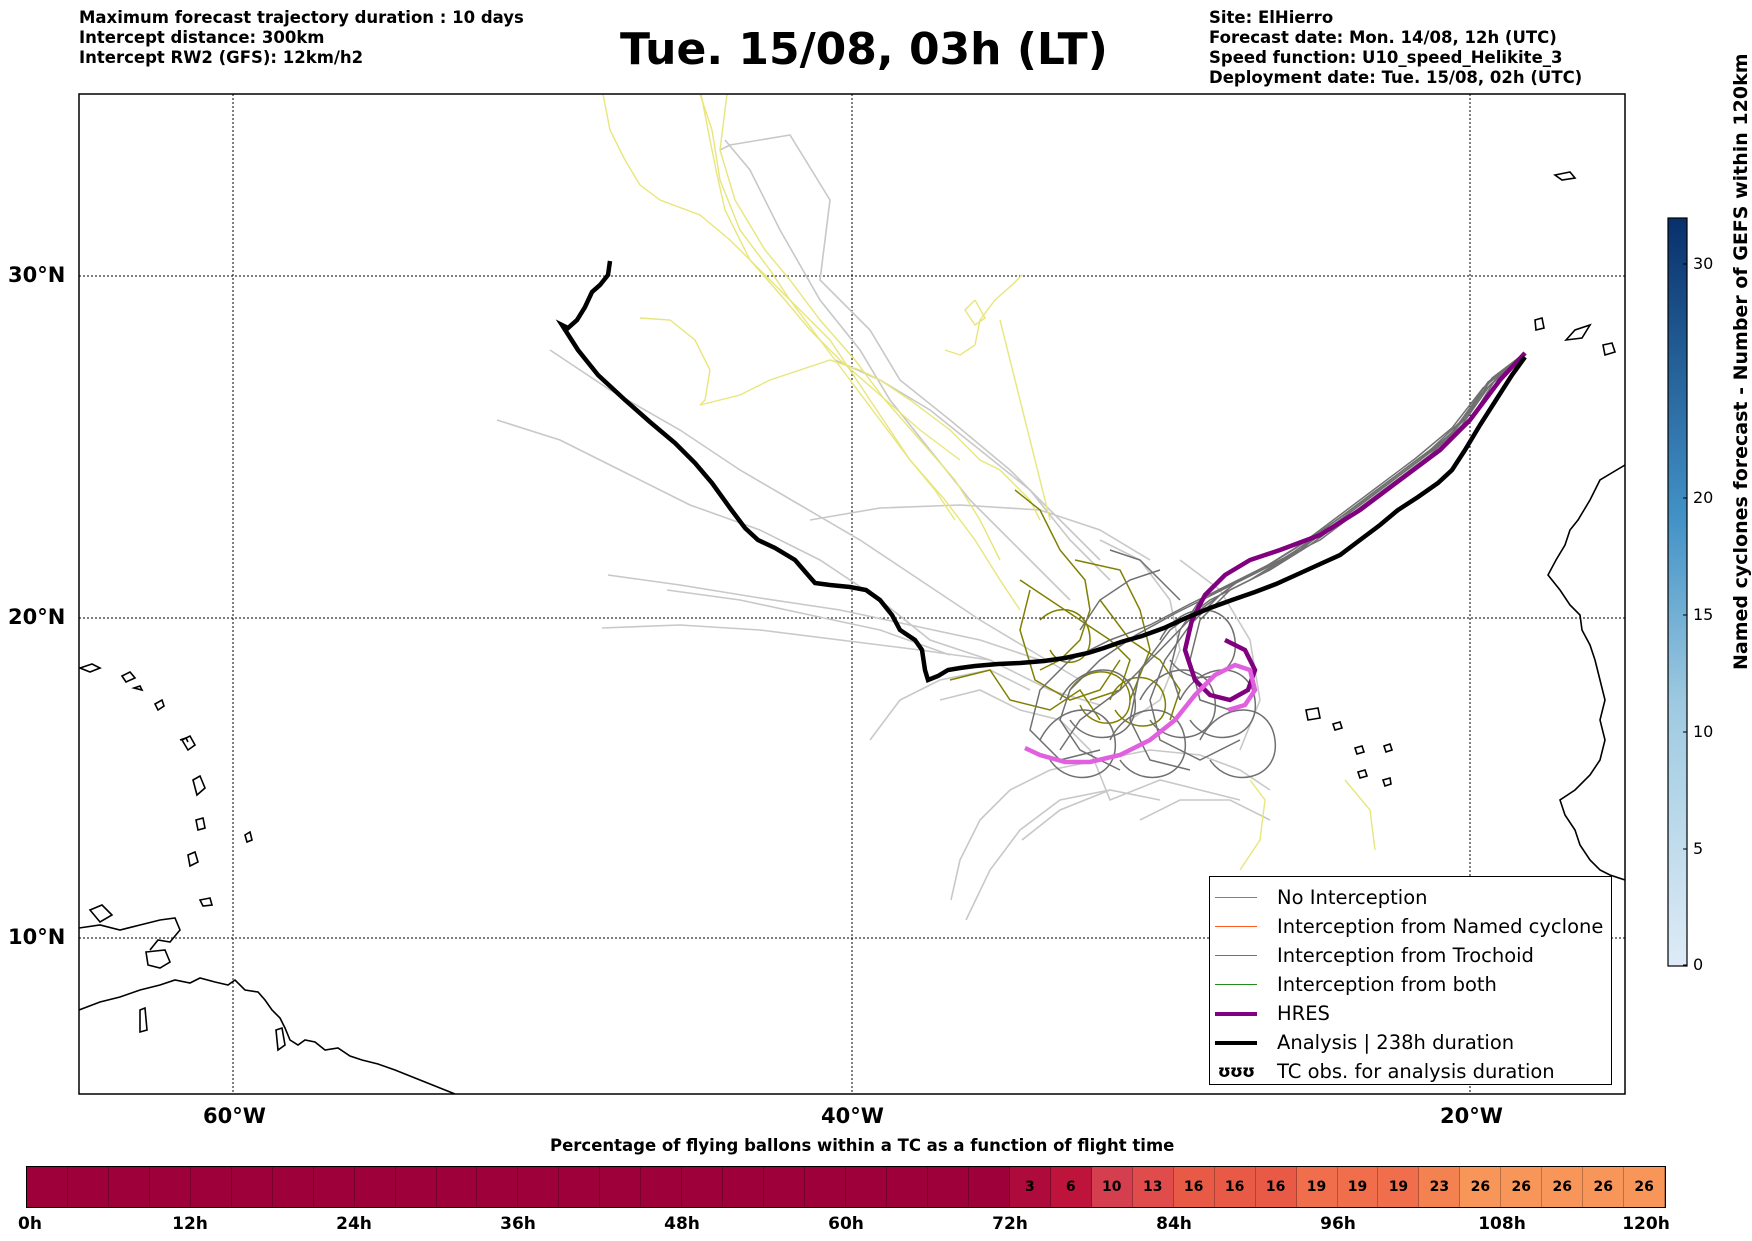 The width and height of the screenshot is (1752, 1241). What do you see at coordinates (682, 1224) in the screenshot?
I see `percentage-tick-label: 48h` at bounding box center [682, 1224].